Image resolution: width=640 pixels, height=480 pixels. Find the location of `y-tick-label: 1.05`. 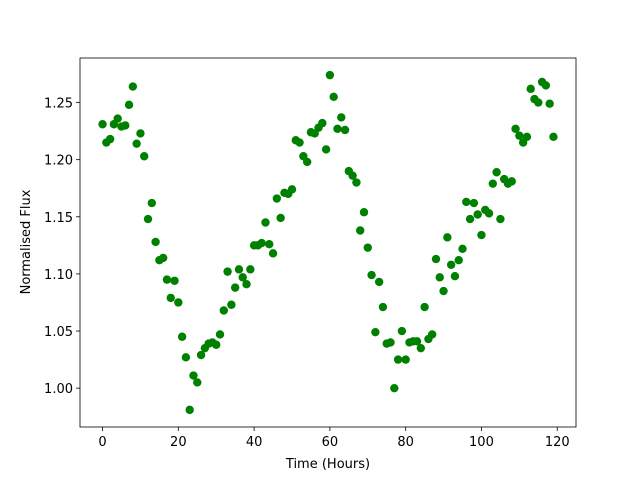

y-tick-label: 1.05 is located at coordinates (58, 332).